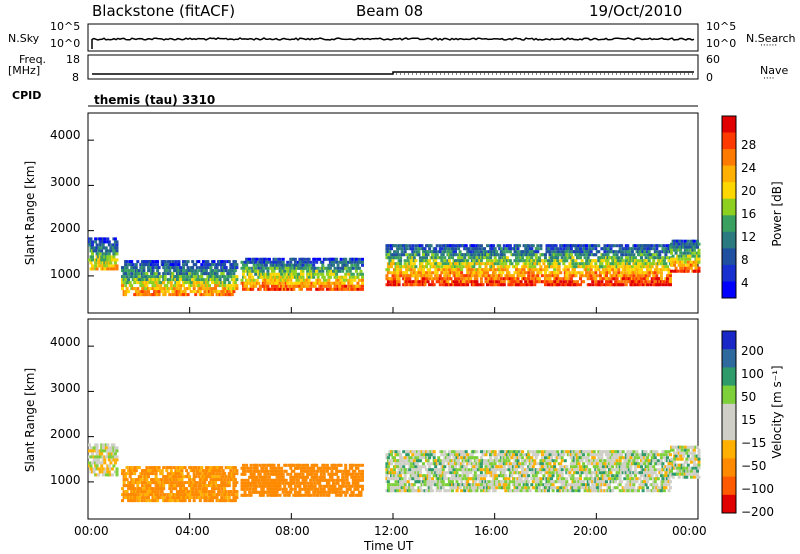  I want to click on power-cbtick-28: 28, so click(749, 145).